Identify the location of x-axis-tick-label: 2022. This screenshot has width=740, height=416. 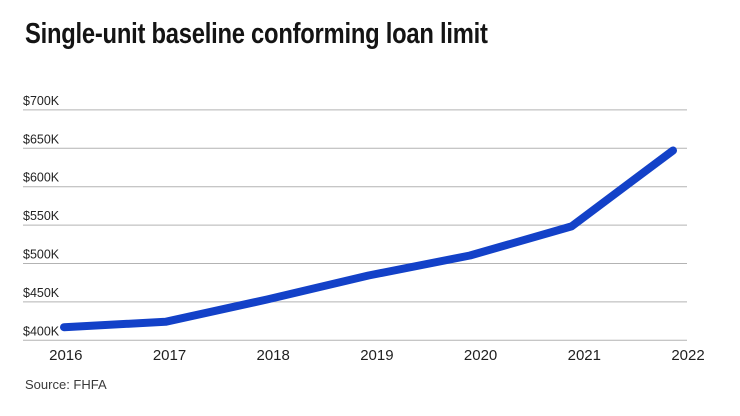
(687, 355).